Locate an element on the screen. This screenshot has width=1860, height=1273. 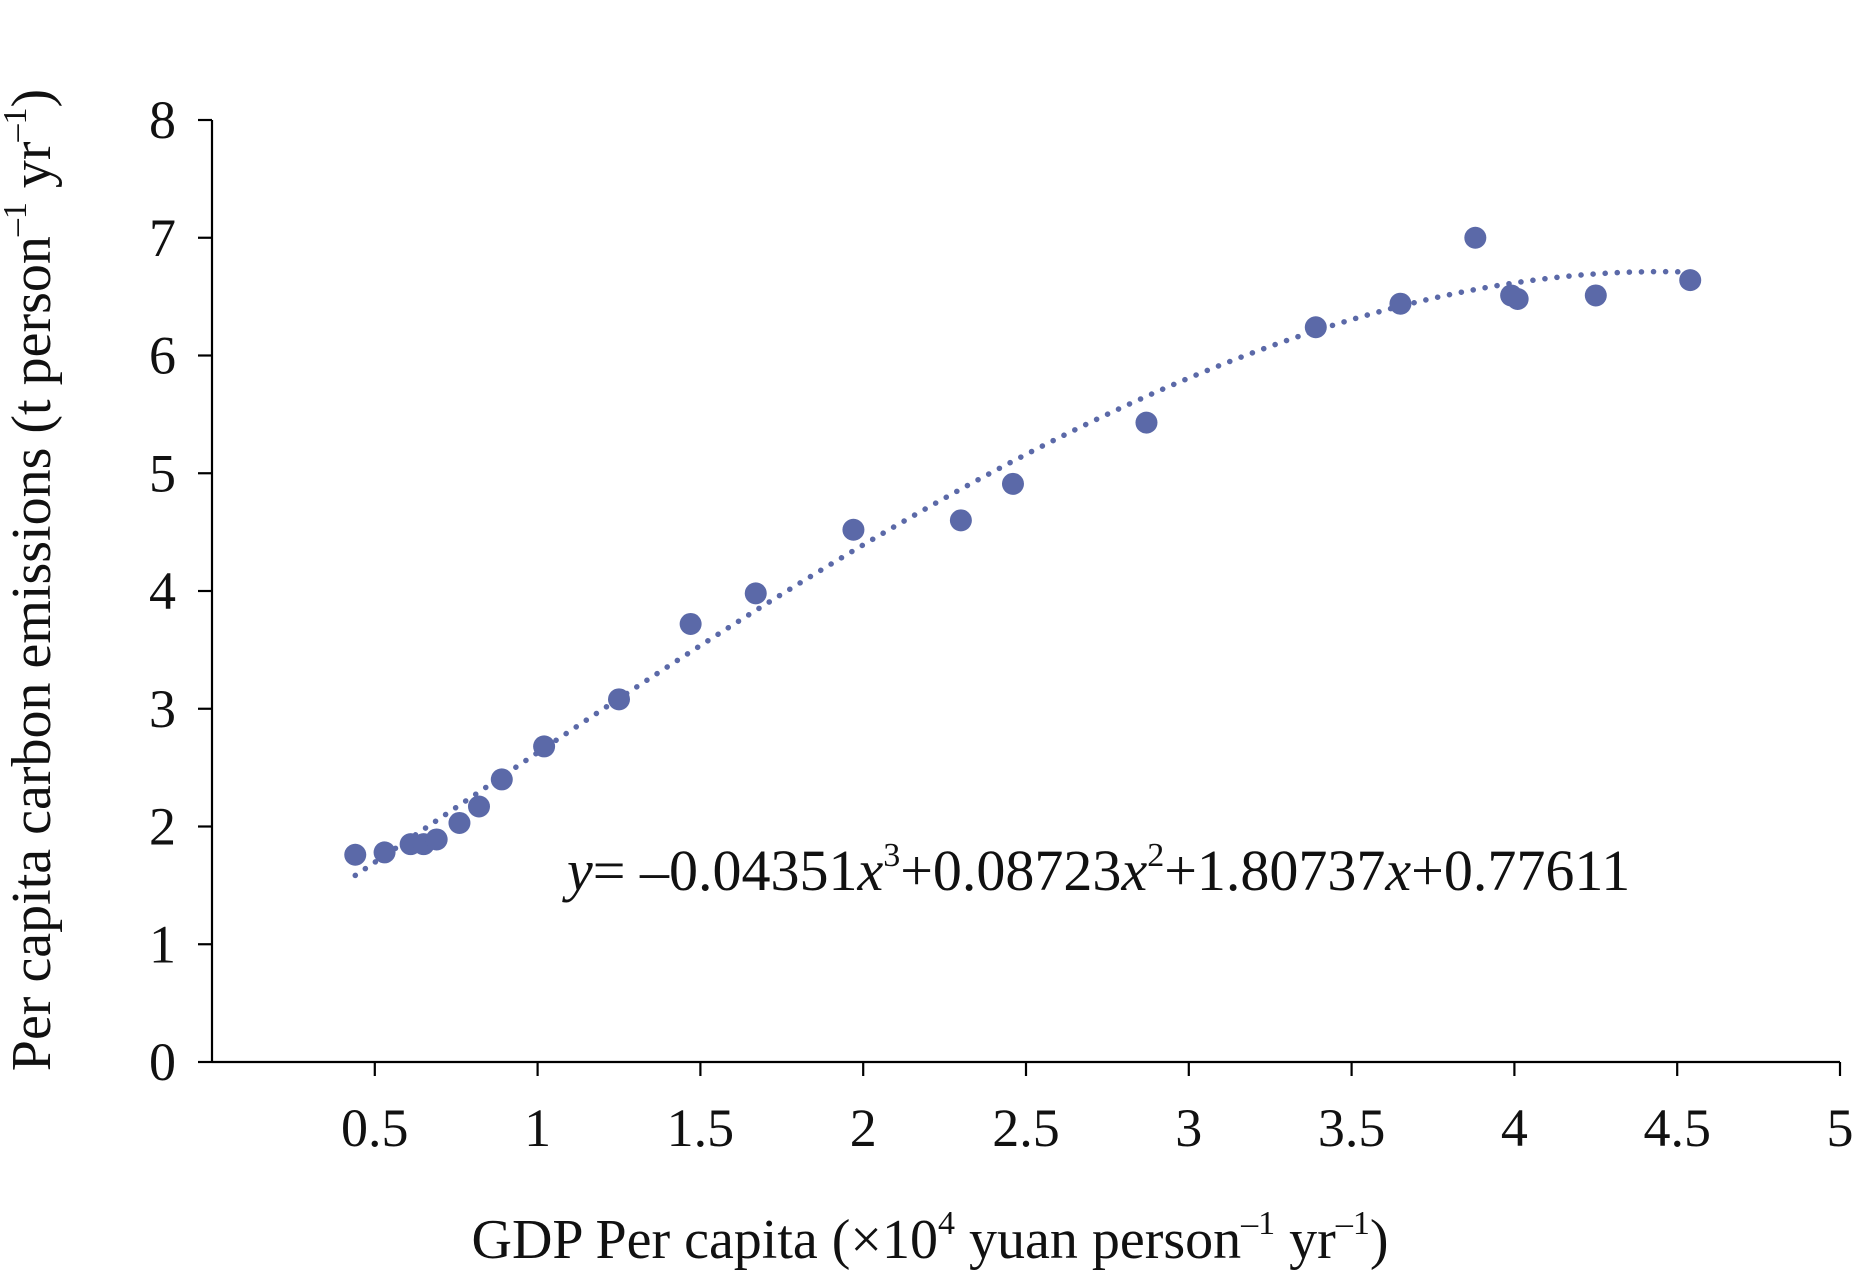
y-tick-label: 2 is located at coordinates (162, 827).